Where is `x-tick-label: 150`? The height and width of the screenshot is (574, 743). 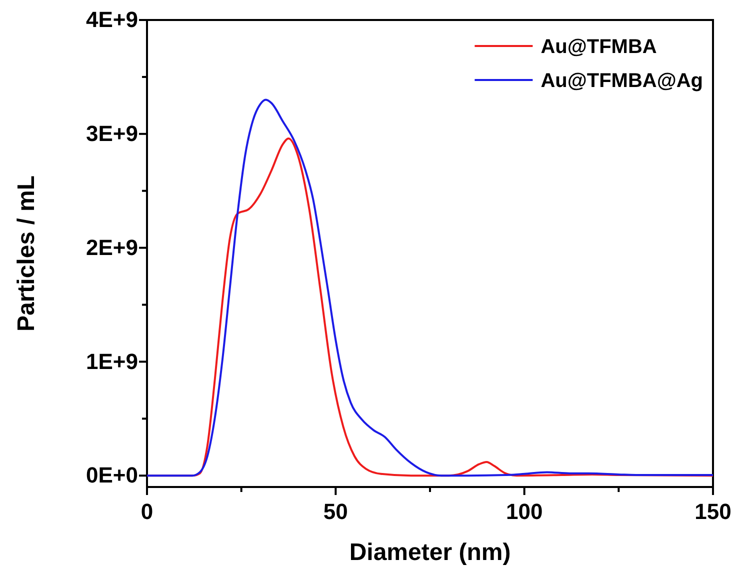 x-tick-label: 150 is located at coordinates (713, 511).